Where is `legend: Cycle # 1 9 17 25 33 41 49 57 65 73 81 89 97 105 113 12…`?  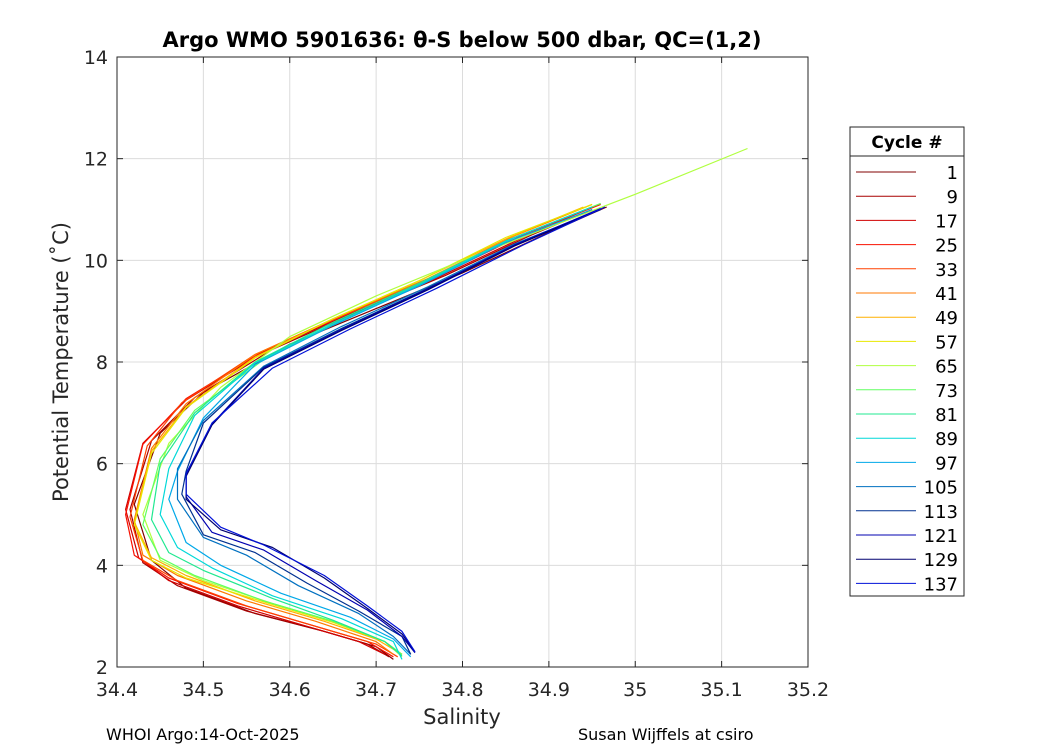 legend: Cycle # 1 9 17 25 33 41 49 57 65 73 81 89 97 105 113 12… is located at coordinates (907, 361).